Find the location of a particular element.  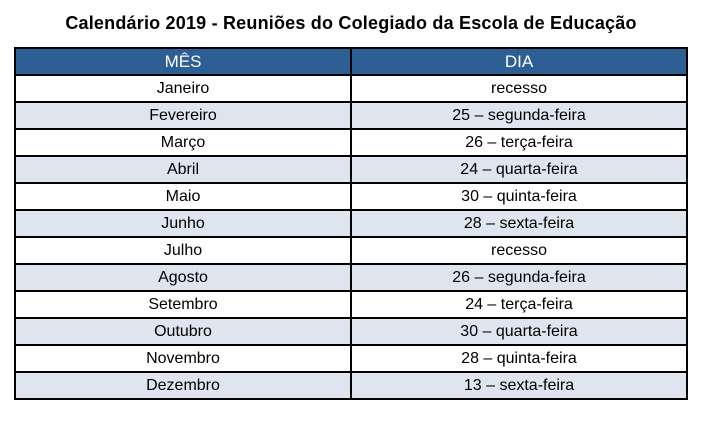

day-column-header: DIA is located at coordinates (519, 61).